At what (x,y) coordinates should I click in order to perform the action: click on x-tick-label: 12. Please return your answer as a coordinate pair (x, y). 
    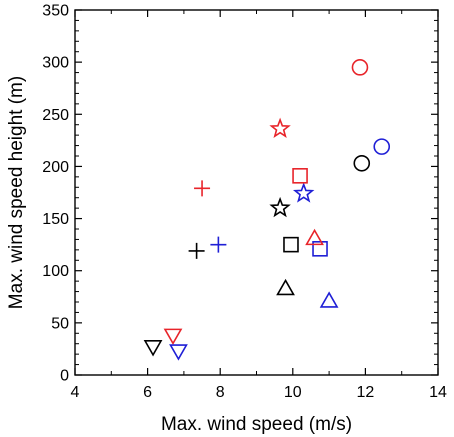
    Looking at the image, I should click on (366, 392).